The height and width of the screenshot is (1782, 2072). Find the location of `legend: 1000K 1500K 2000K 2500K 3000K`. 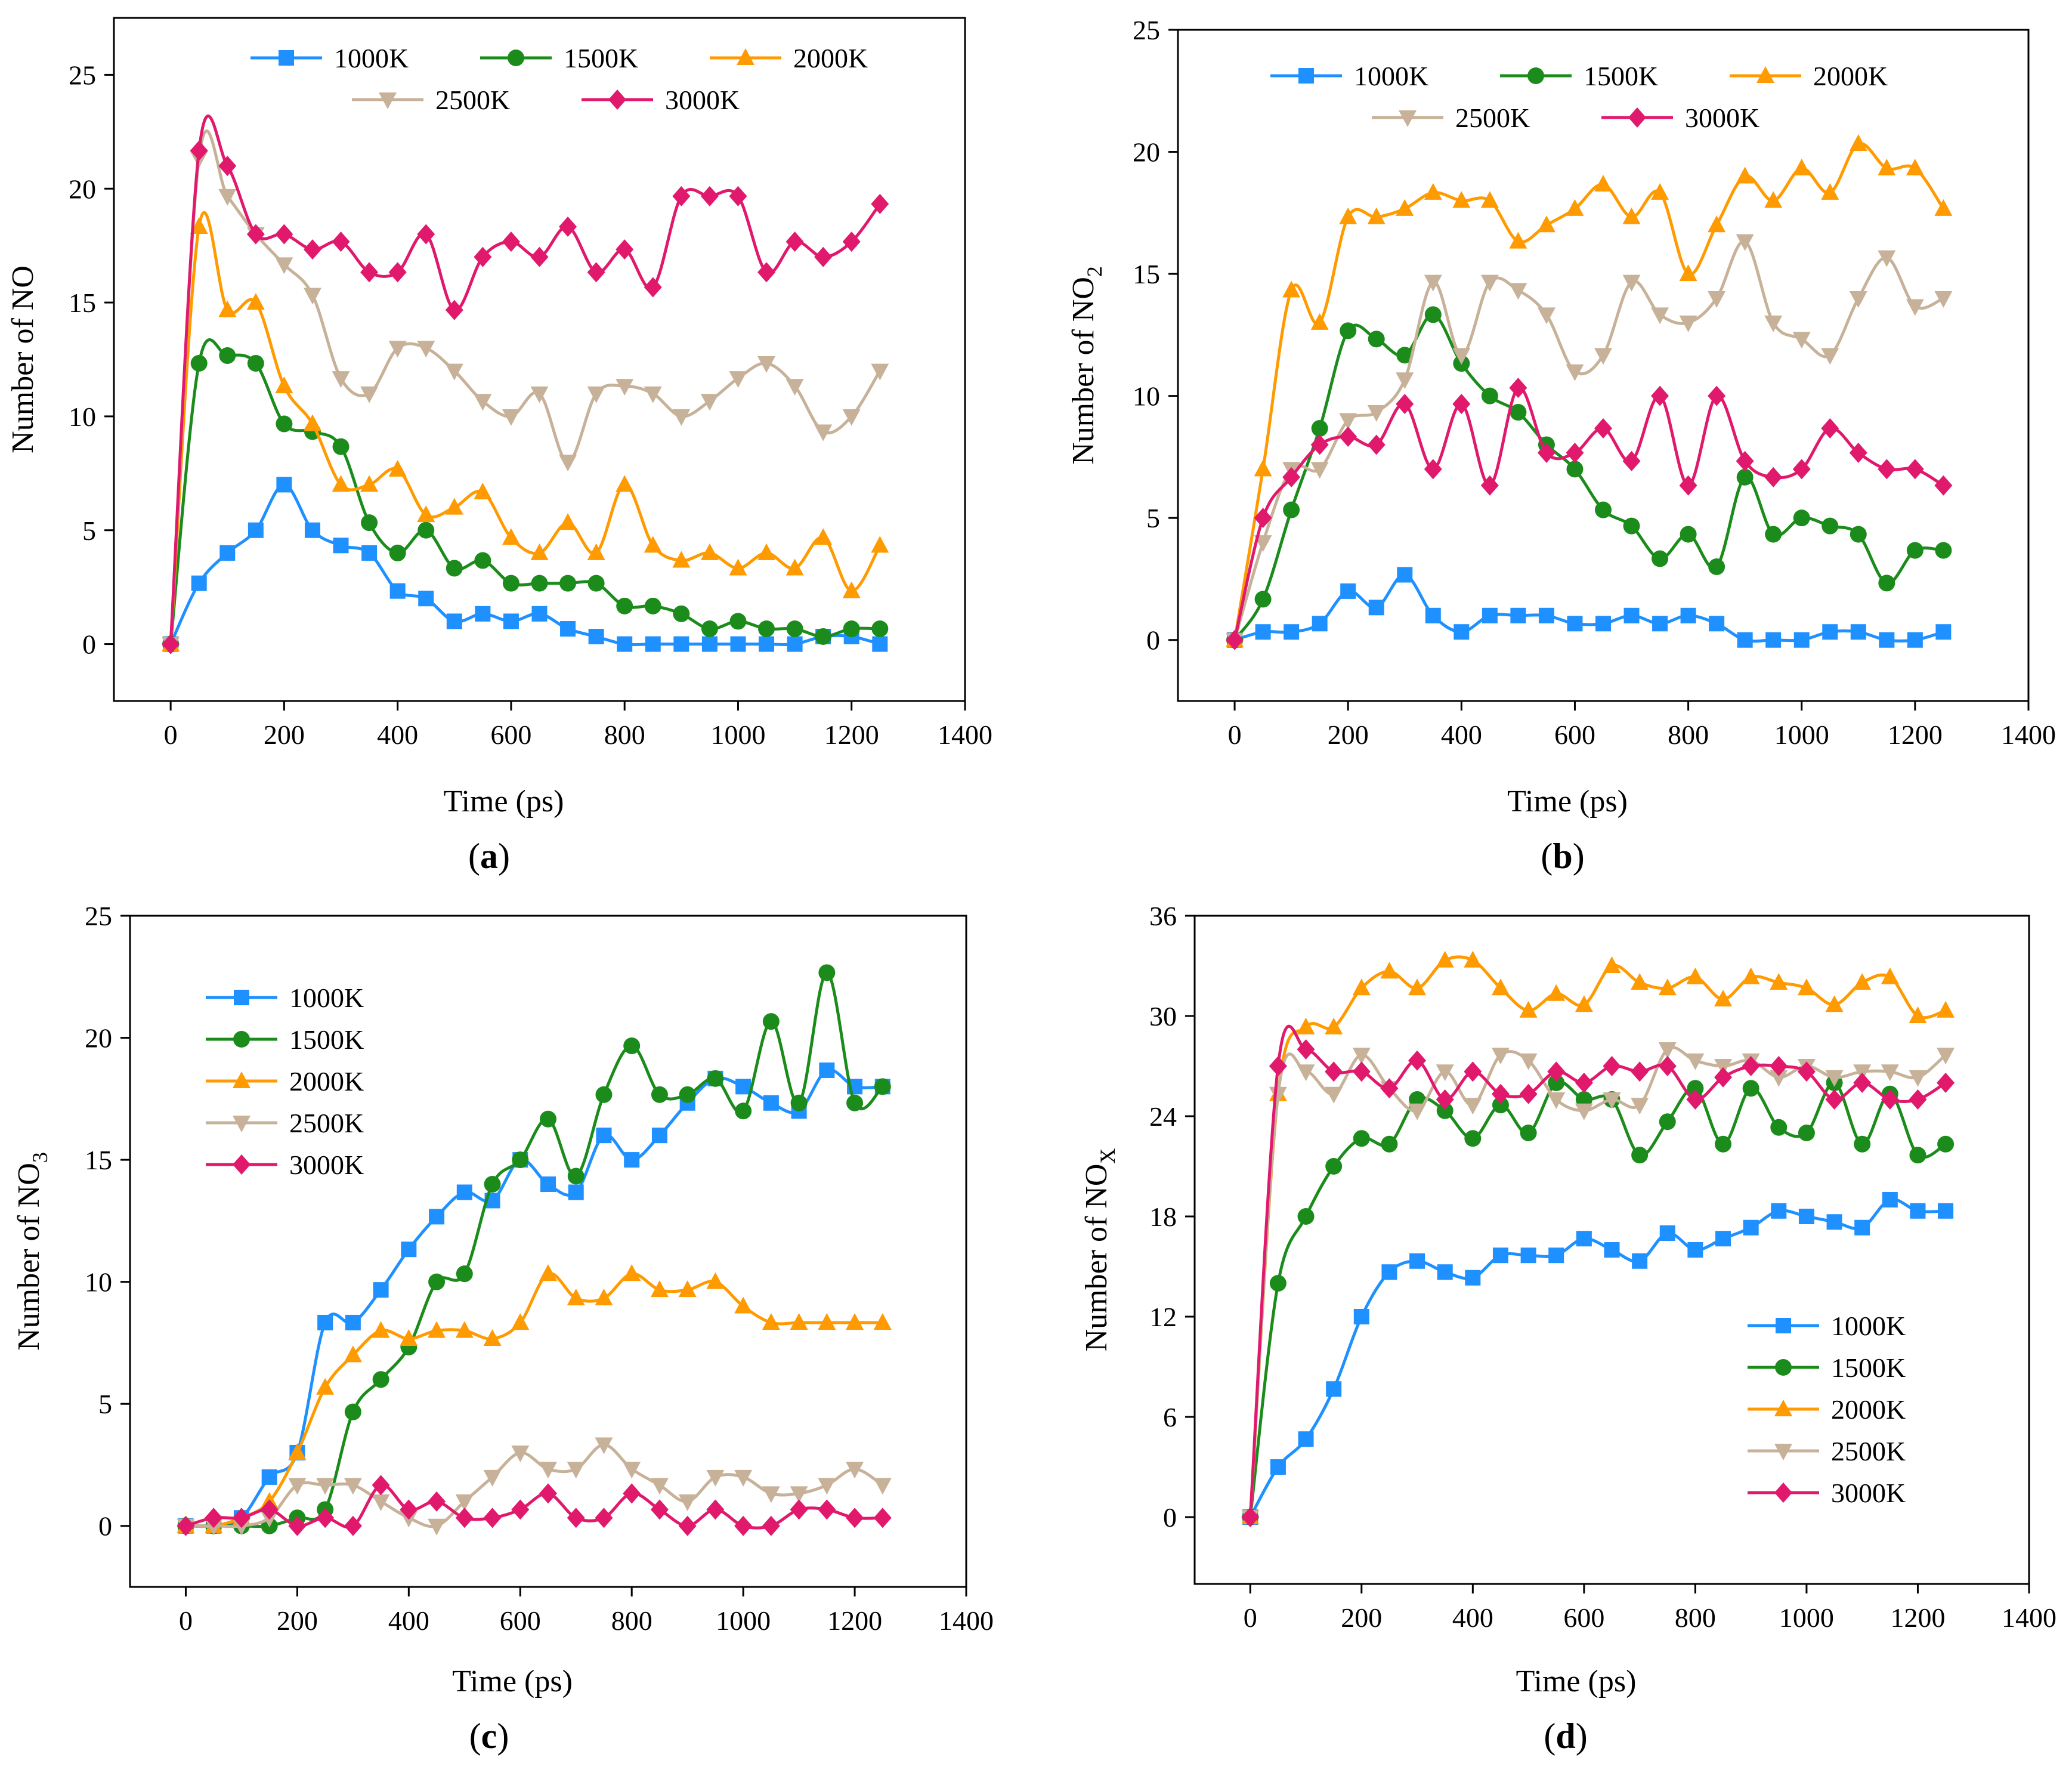

legend: 1000K 1500K 2000K 2500K 3000K is located at coordinates (559, 79).